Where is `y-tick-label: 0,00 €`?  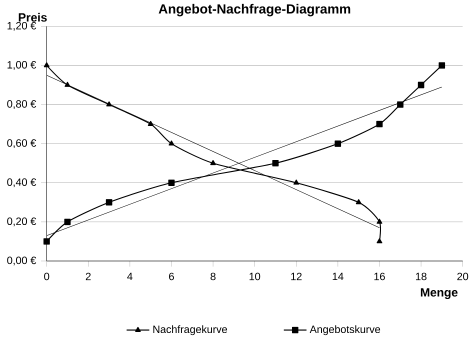 y-tick-label: 0,00 € is located at coordinates (21, 261).